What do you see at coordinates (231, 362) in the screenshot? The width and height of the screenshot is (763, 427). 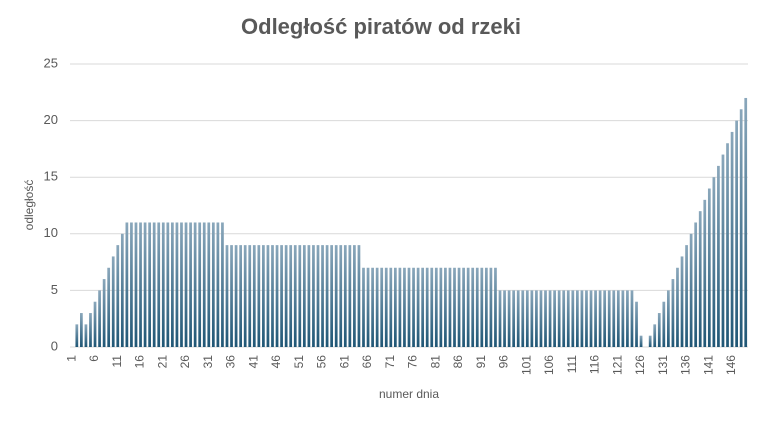 I see `x-tick-label: 36` at bounding box center [231, 362].